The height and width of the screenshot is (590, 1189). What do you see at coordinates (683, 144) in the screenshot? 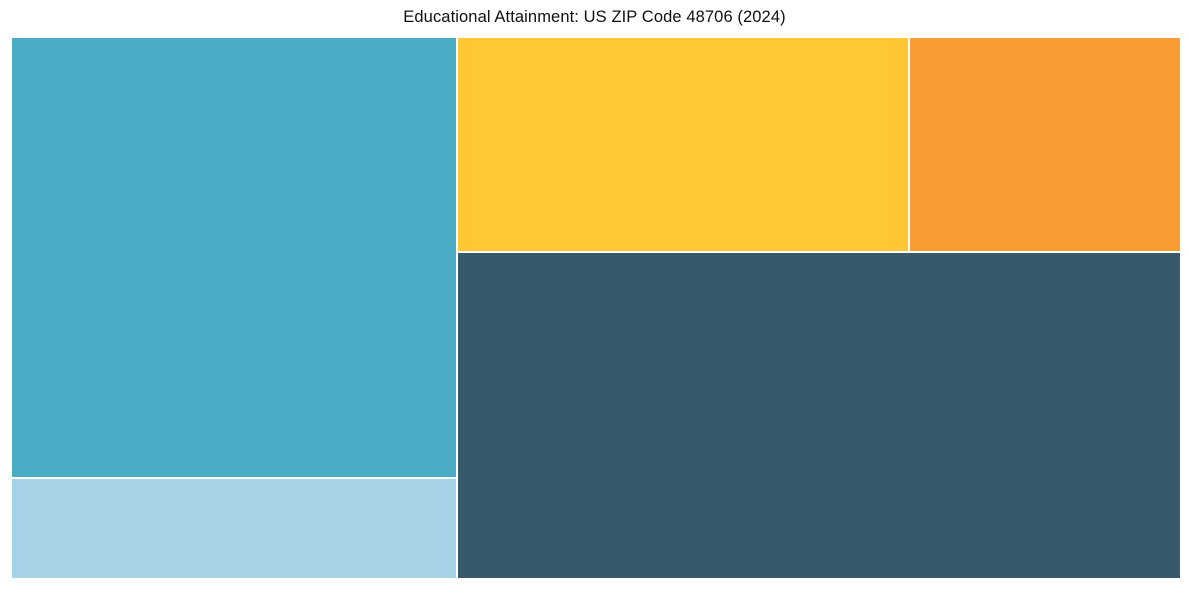
I see `treemap-tile-yellow` at bounding box center [683, 144].